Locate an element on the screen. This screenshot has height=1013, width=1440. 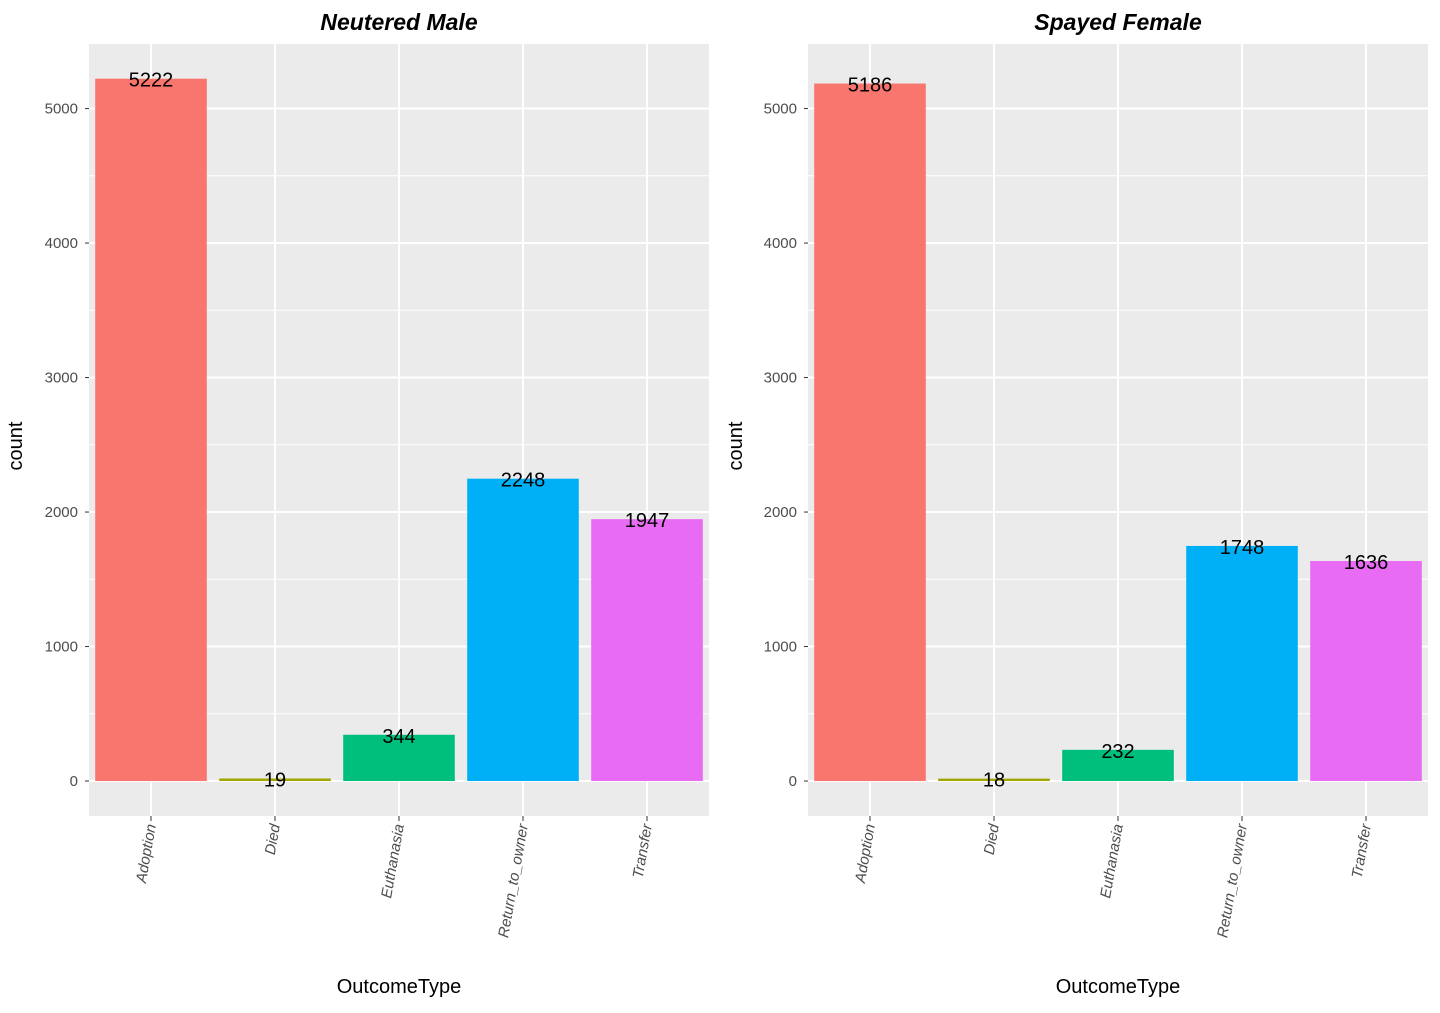
data-label: 19 is located at coordinates (275, 780).